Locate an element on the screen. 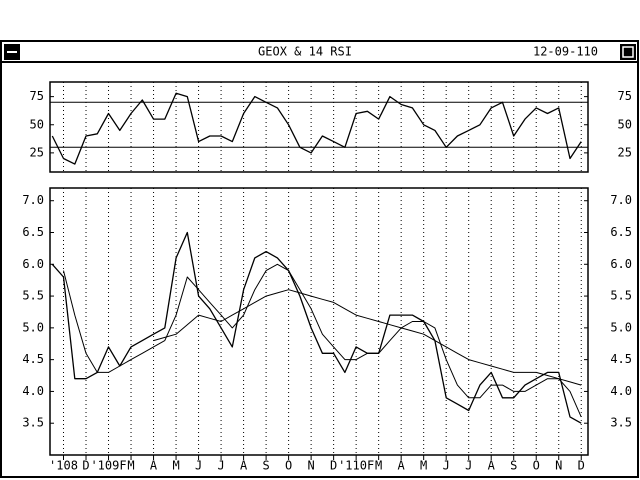 This screenshot has width=640, height=480. maximize-icon is located at coordinates (628, 52).